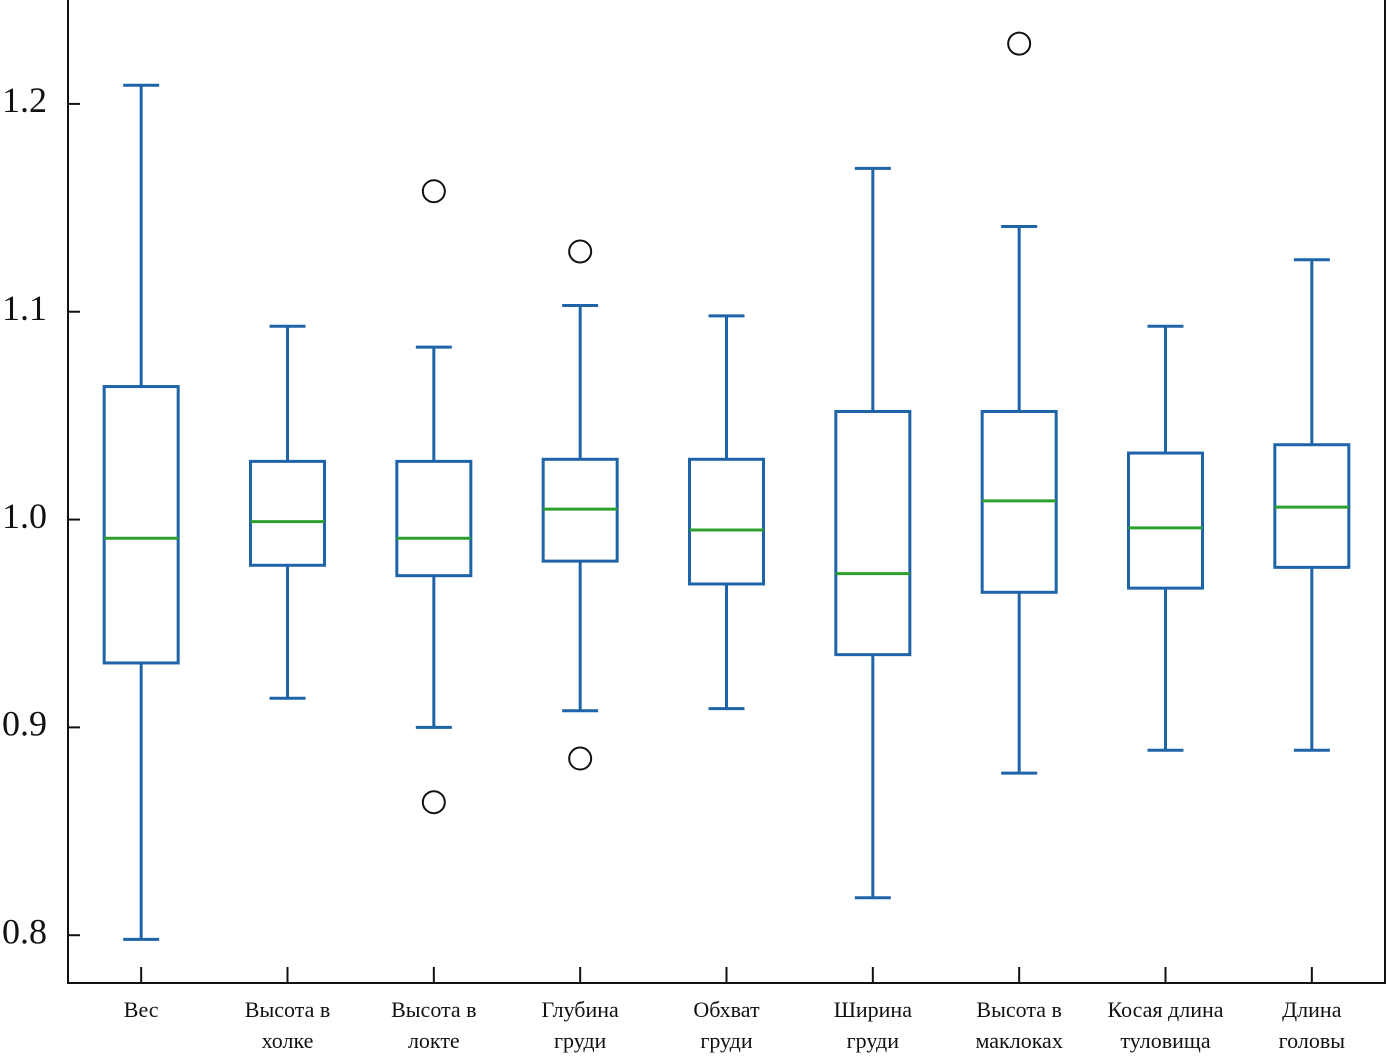 This screenshot has width=1388, height=1058. Describe the element at coordinates (24, 308) in the screenshot. I see `y-tick-label: 1.1` at that location.